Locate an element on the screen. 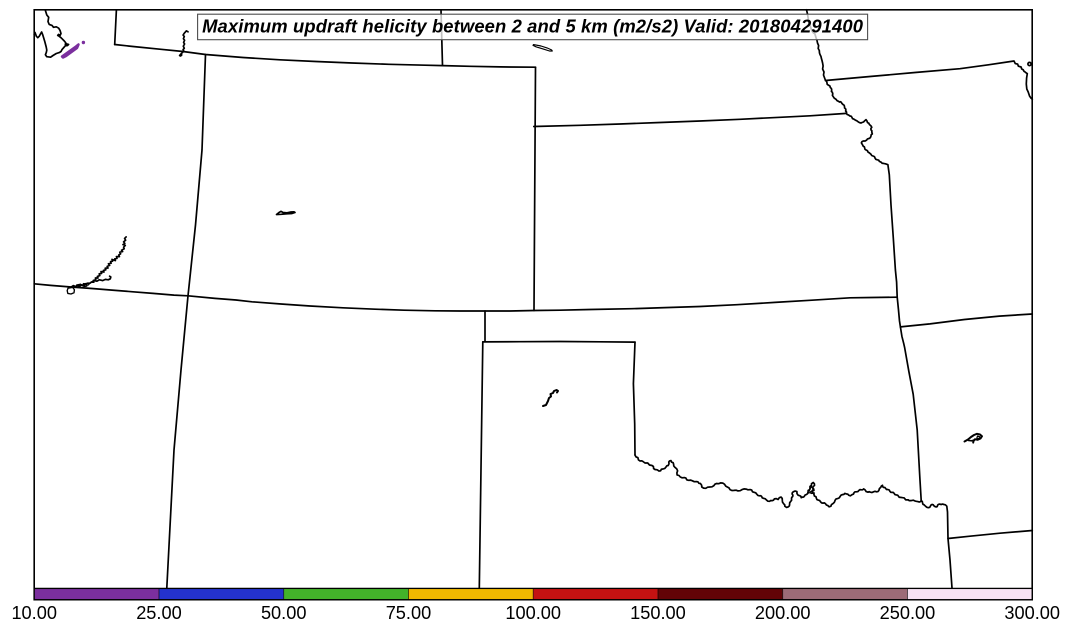  svg-text: 150.00 is located at coordinates (658, 613).